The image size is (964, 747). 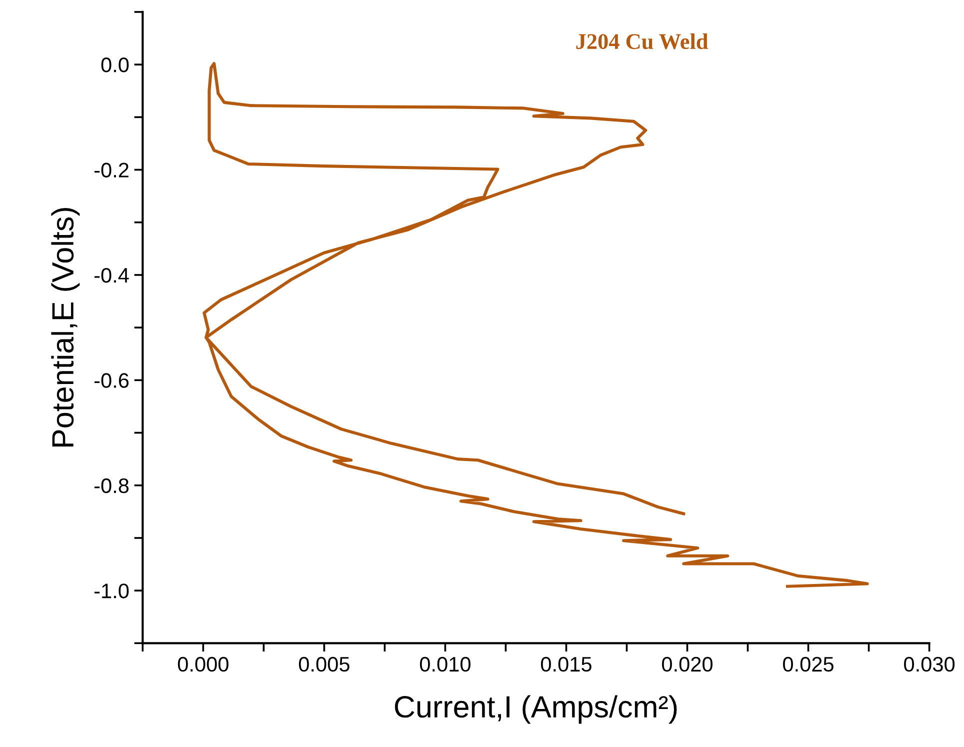 What do you see at coordinates (535, 709) in the screenshot?
I see `x-axis-title: Current,I (Amps/cm²)` at bounding box center [535, 709].